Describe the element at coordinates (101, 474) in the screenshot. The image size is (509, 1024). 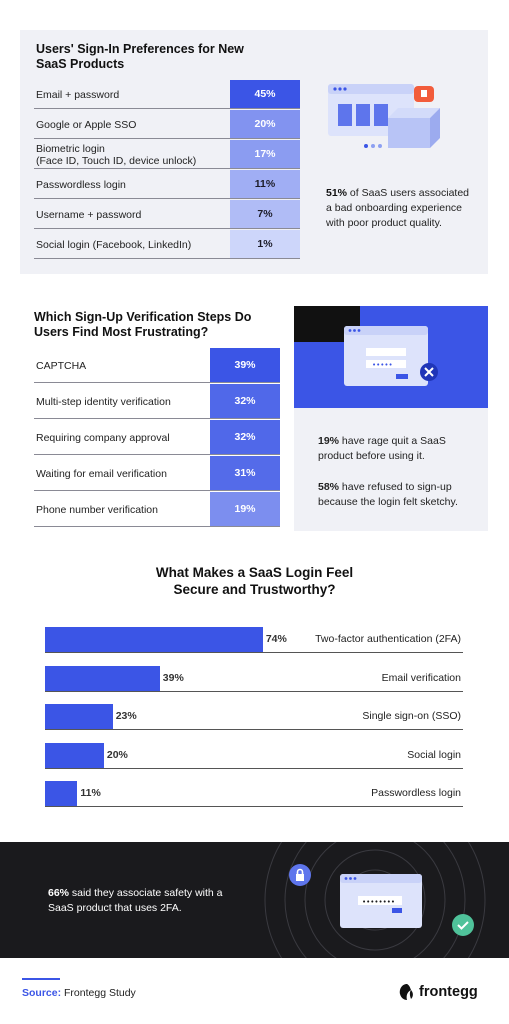
I see `row-label: Waiting for email verification` at that location.